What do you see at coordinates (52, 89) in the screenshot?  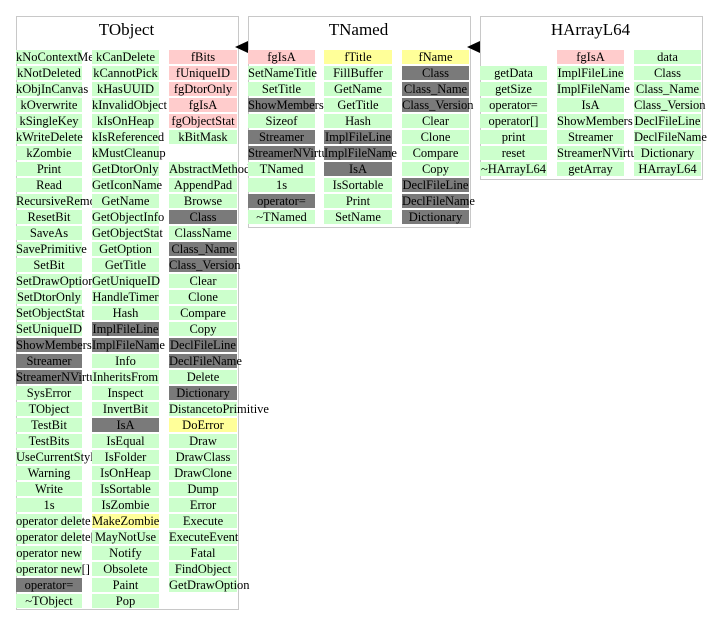 I see `member-cell: kObjInCanvas` at bounding box center [52, 89].